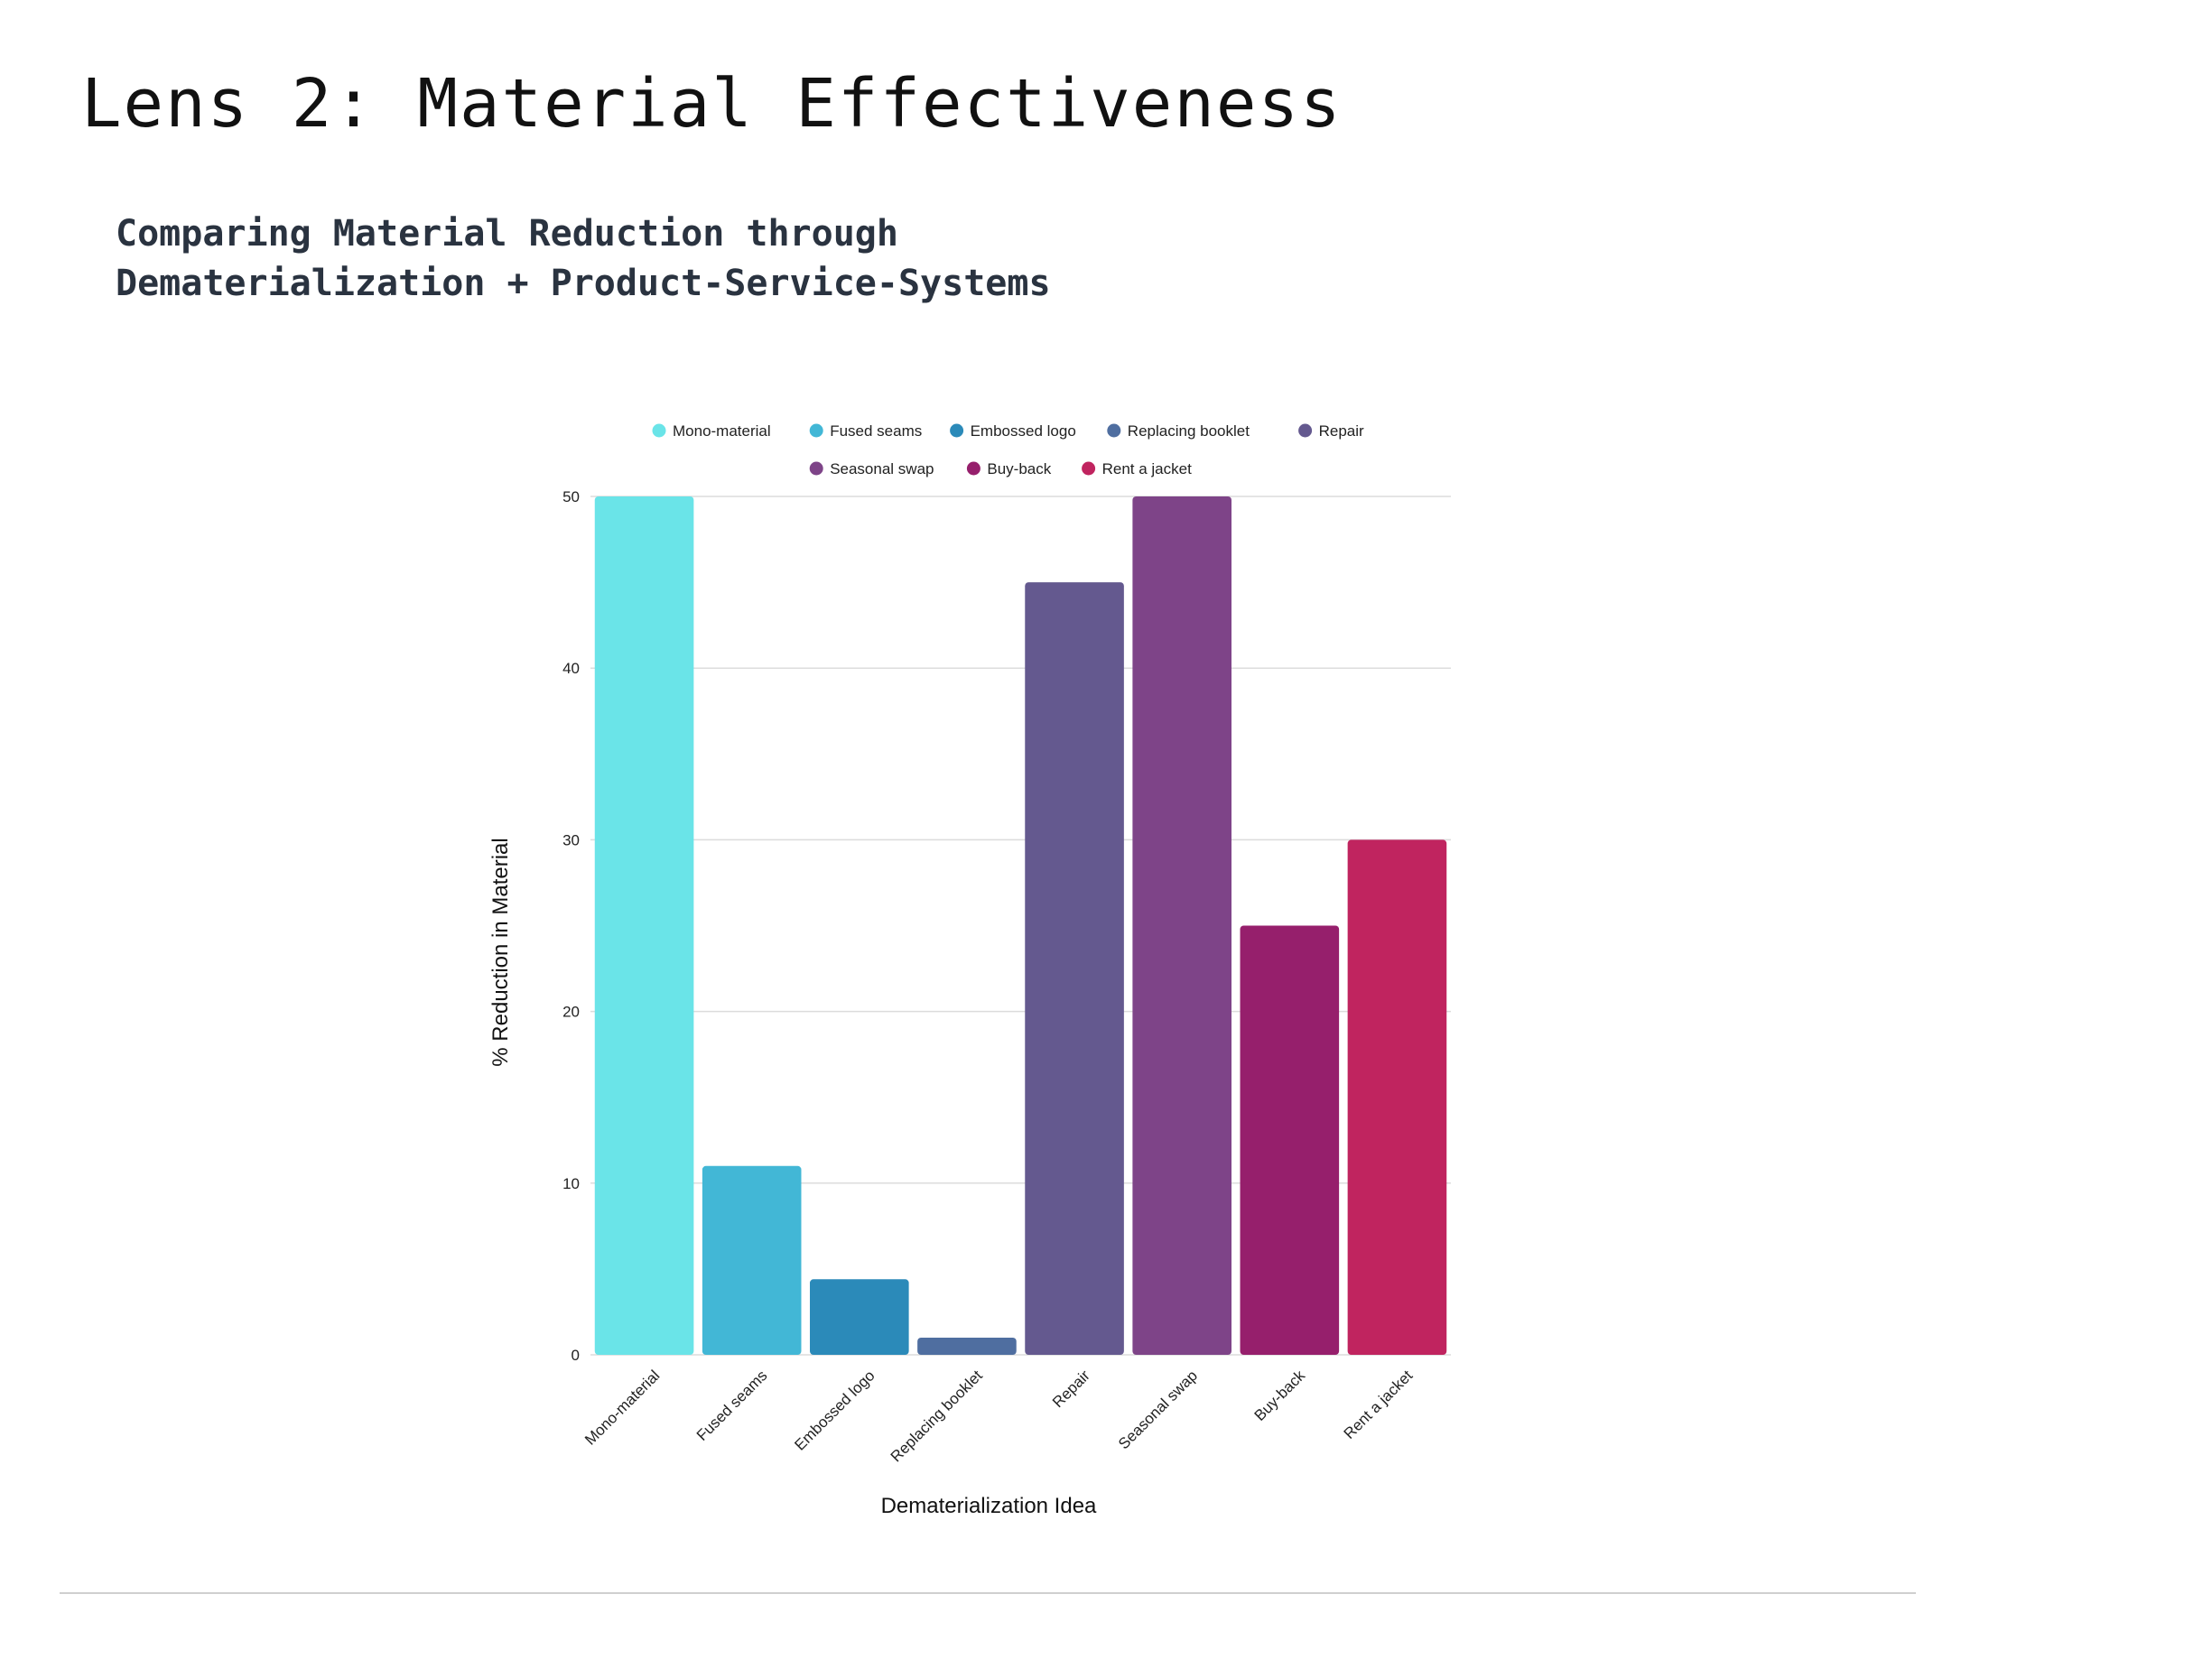  What do you see at coordinates (876, 431) in the screenshot?
I see `legend-entry: Fused seams` at bounding box center [876, 431].